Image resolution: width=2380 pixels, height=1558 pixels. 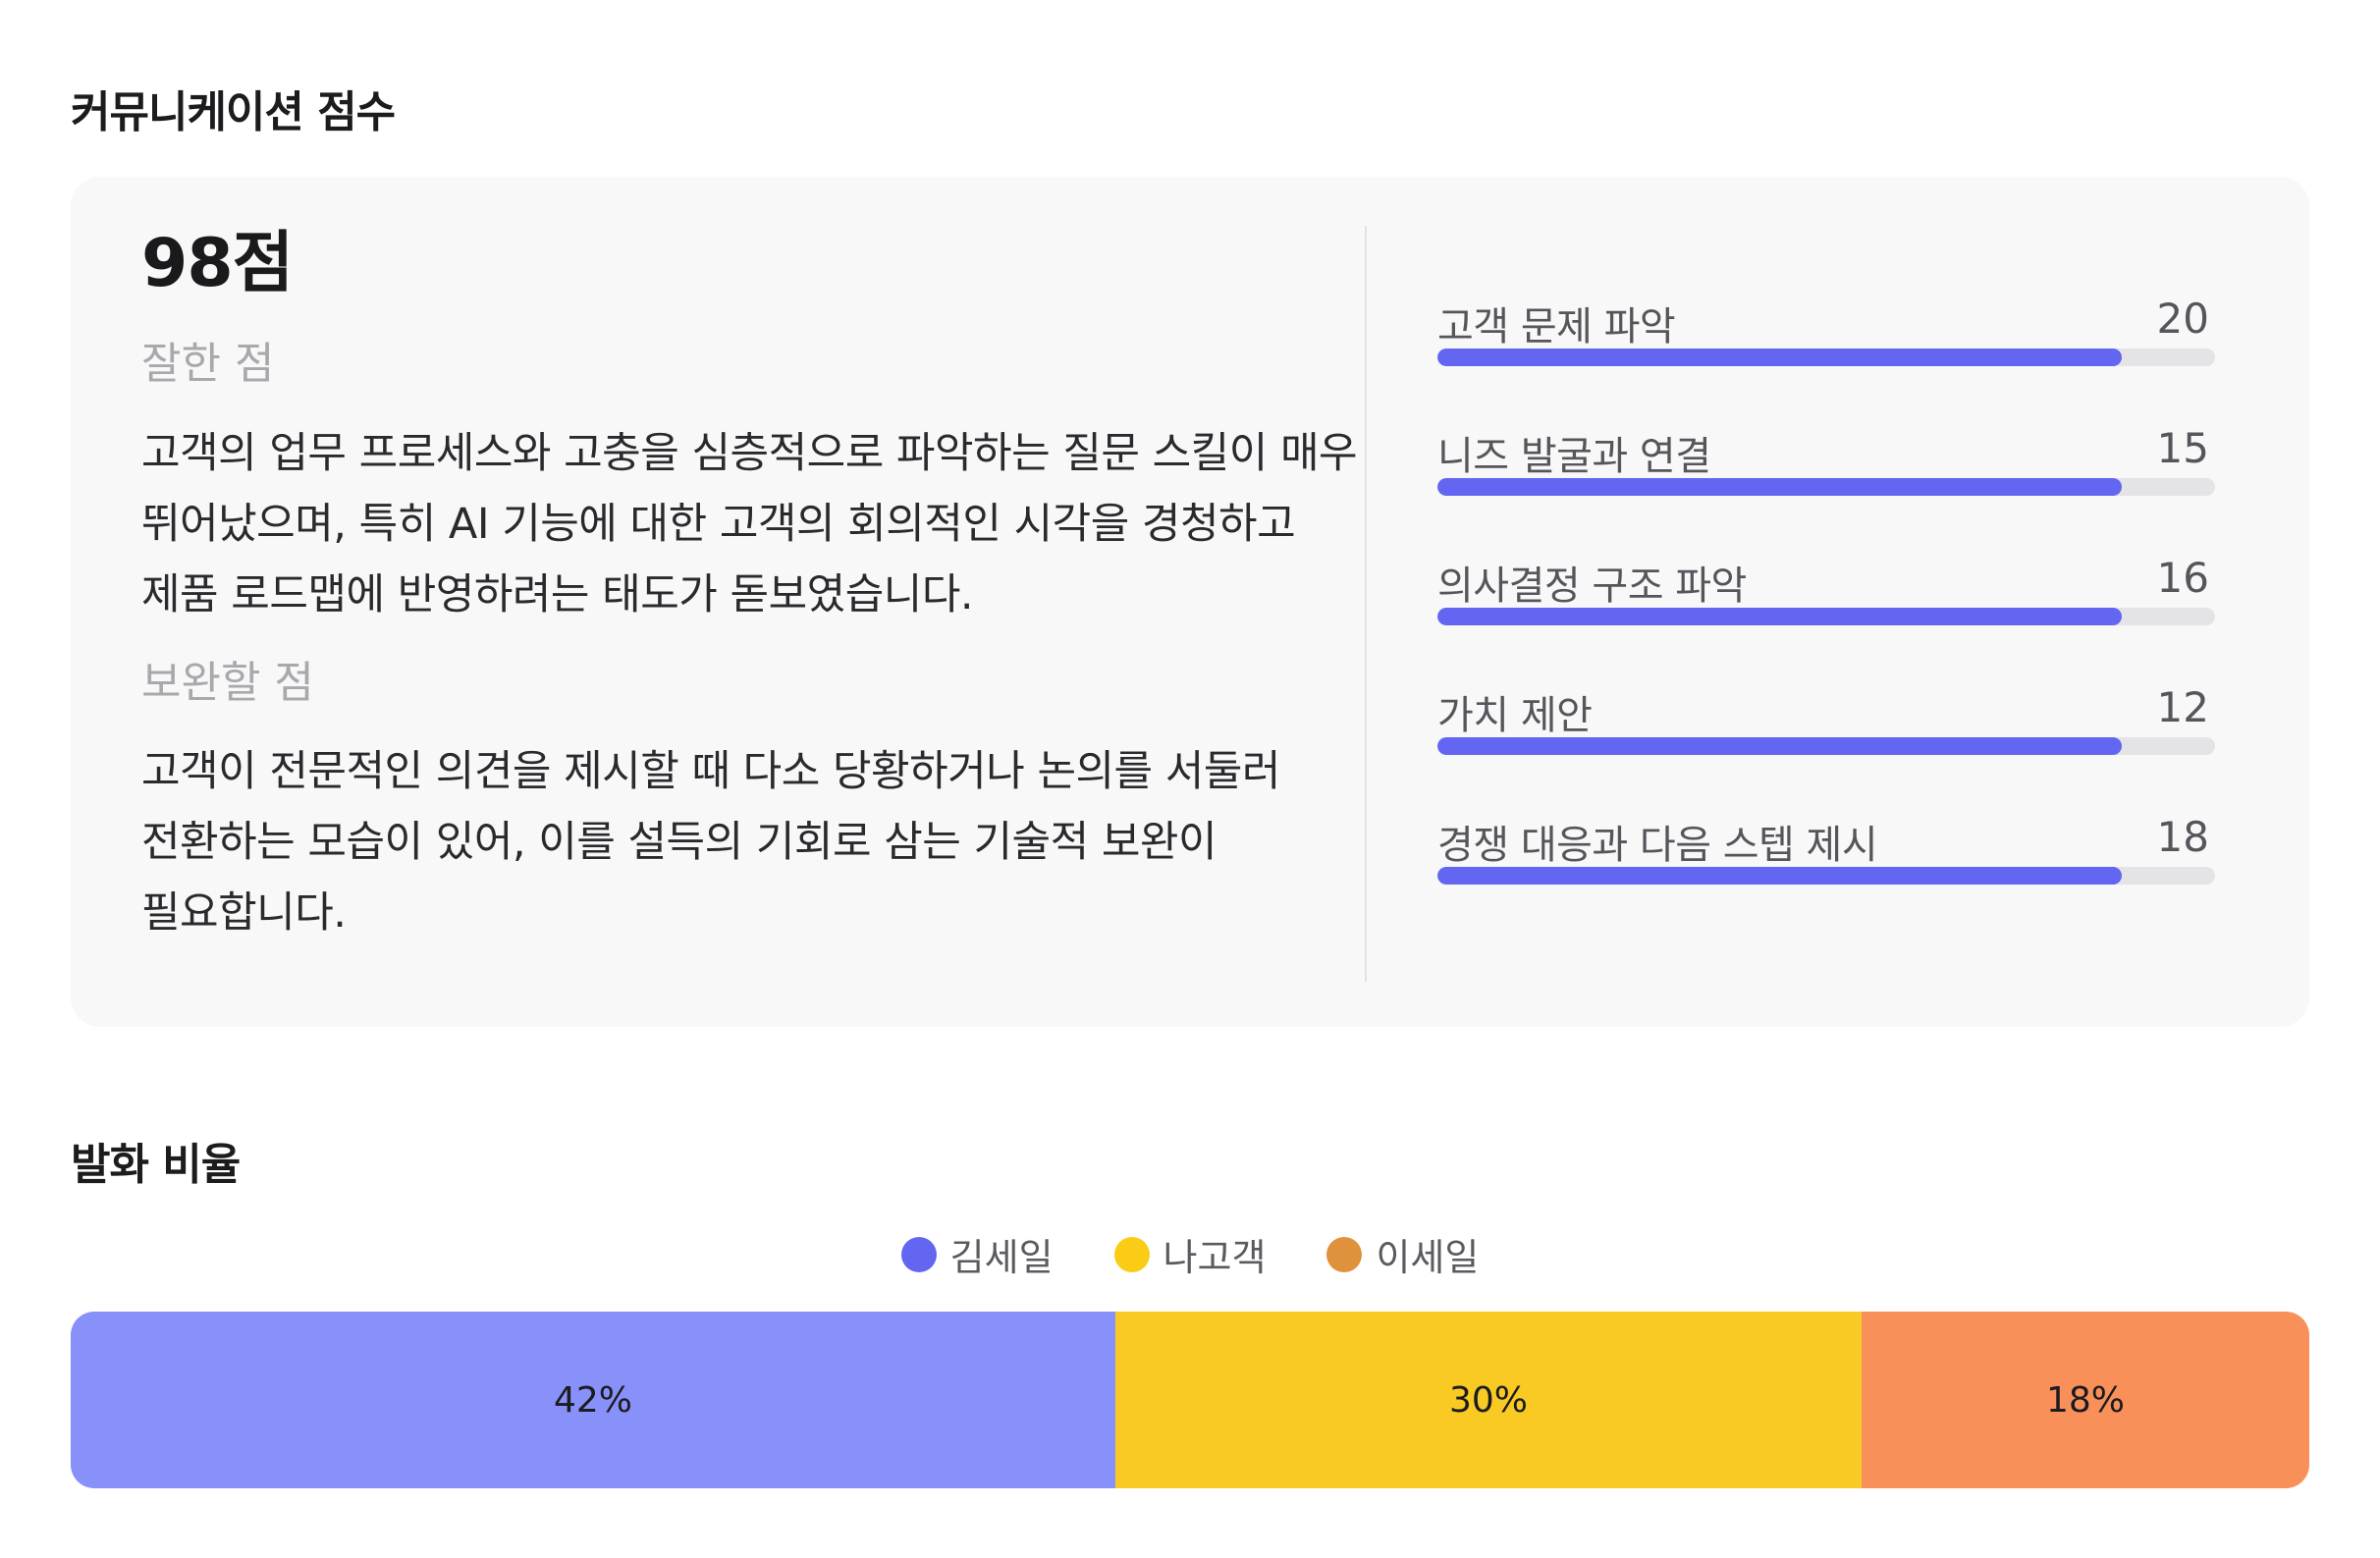 I want to click on metric-label: 의사결정 구조 파악, so click(x=1592, y=586).